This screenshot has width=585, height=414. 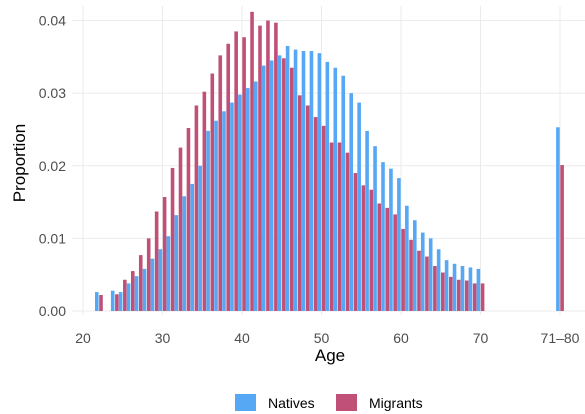 What do you see at coordinates (52, 238) in the screenshot?
I see `y-tick-label: 0.01` at bounding box center [52, 238].